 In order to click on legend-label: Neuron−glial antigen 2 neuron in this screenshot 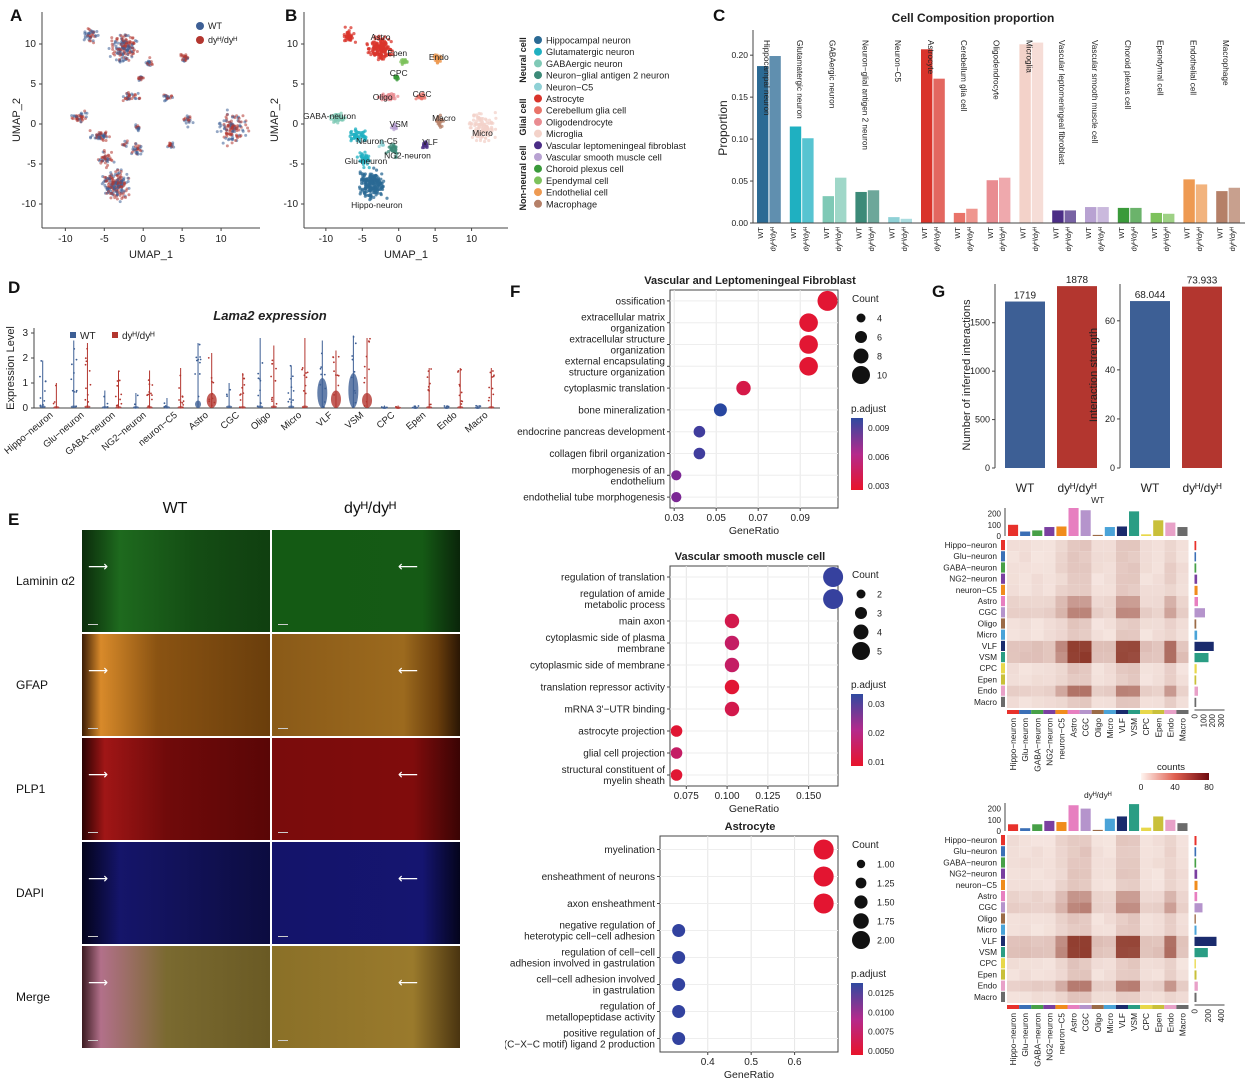, I will do `click(607, 76)`.